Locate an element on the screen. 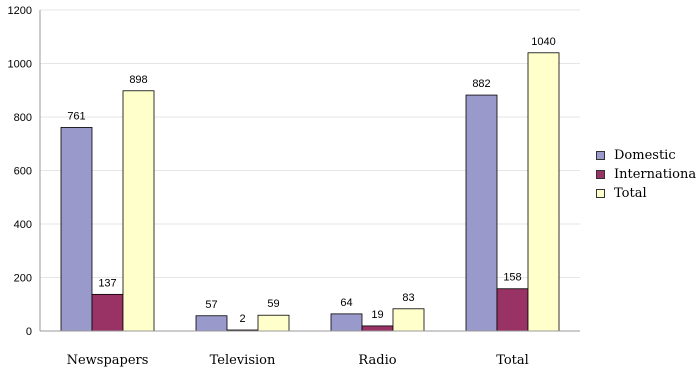  x-tick-label-total: Total is located at coordinates (512, 360).